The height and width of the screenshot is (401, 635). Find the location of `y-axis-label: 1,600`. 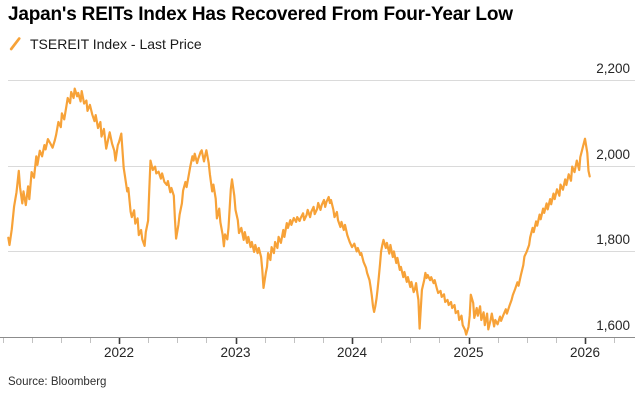

y-axis-label: 1,600 is located at coordinates (613, 325).